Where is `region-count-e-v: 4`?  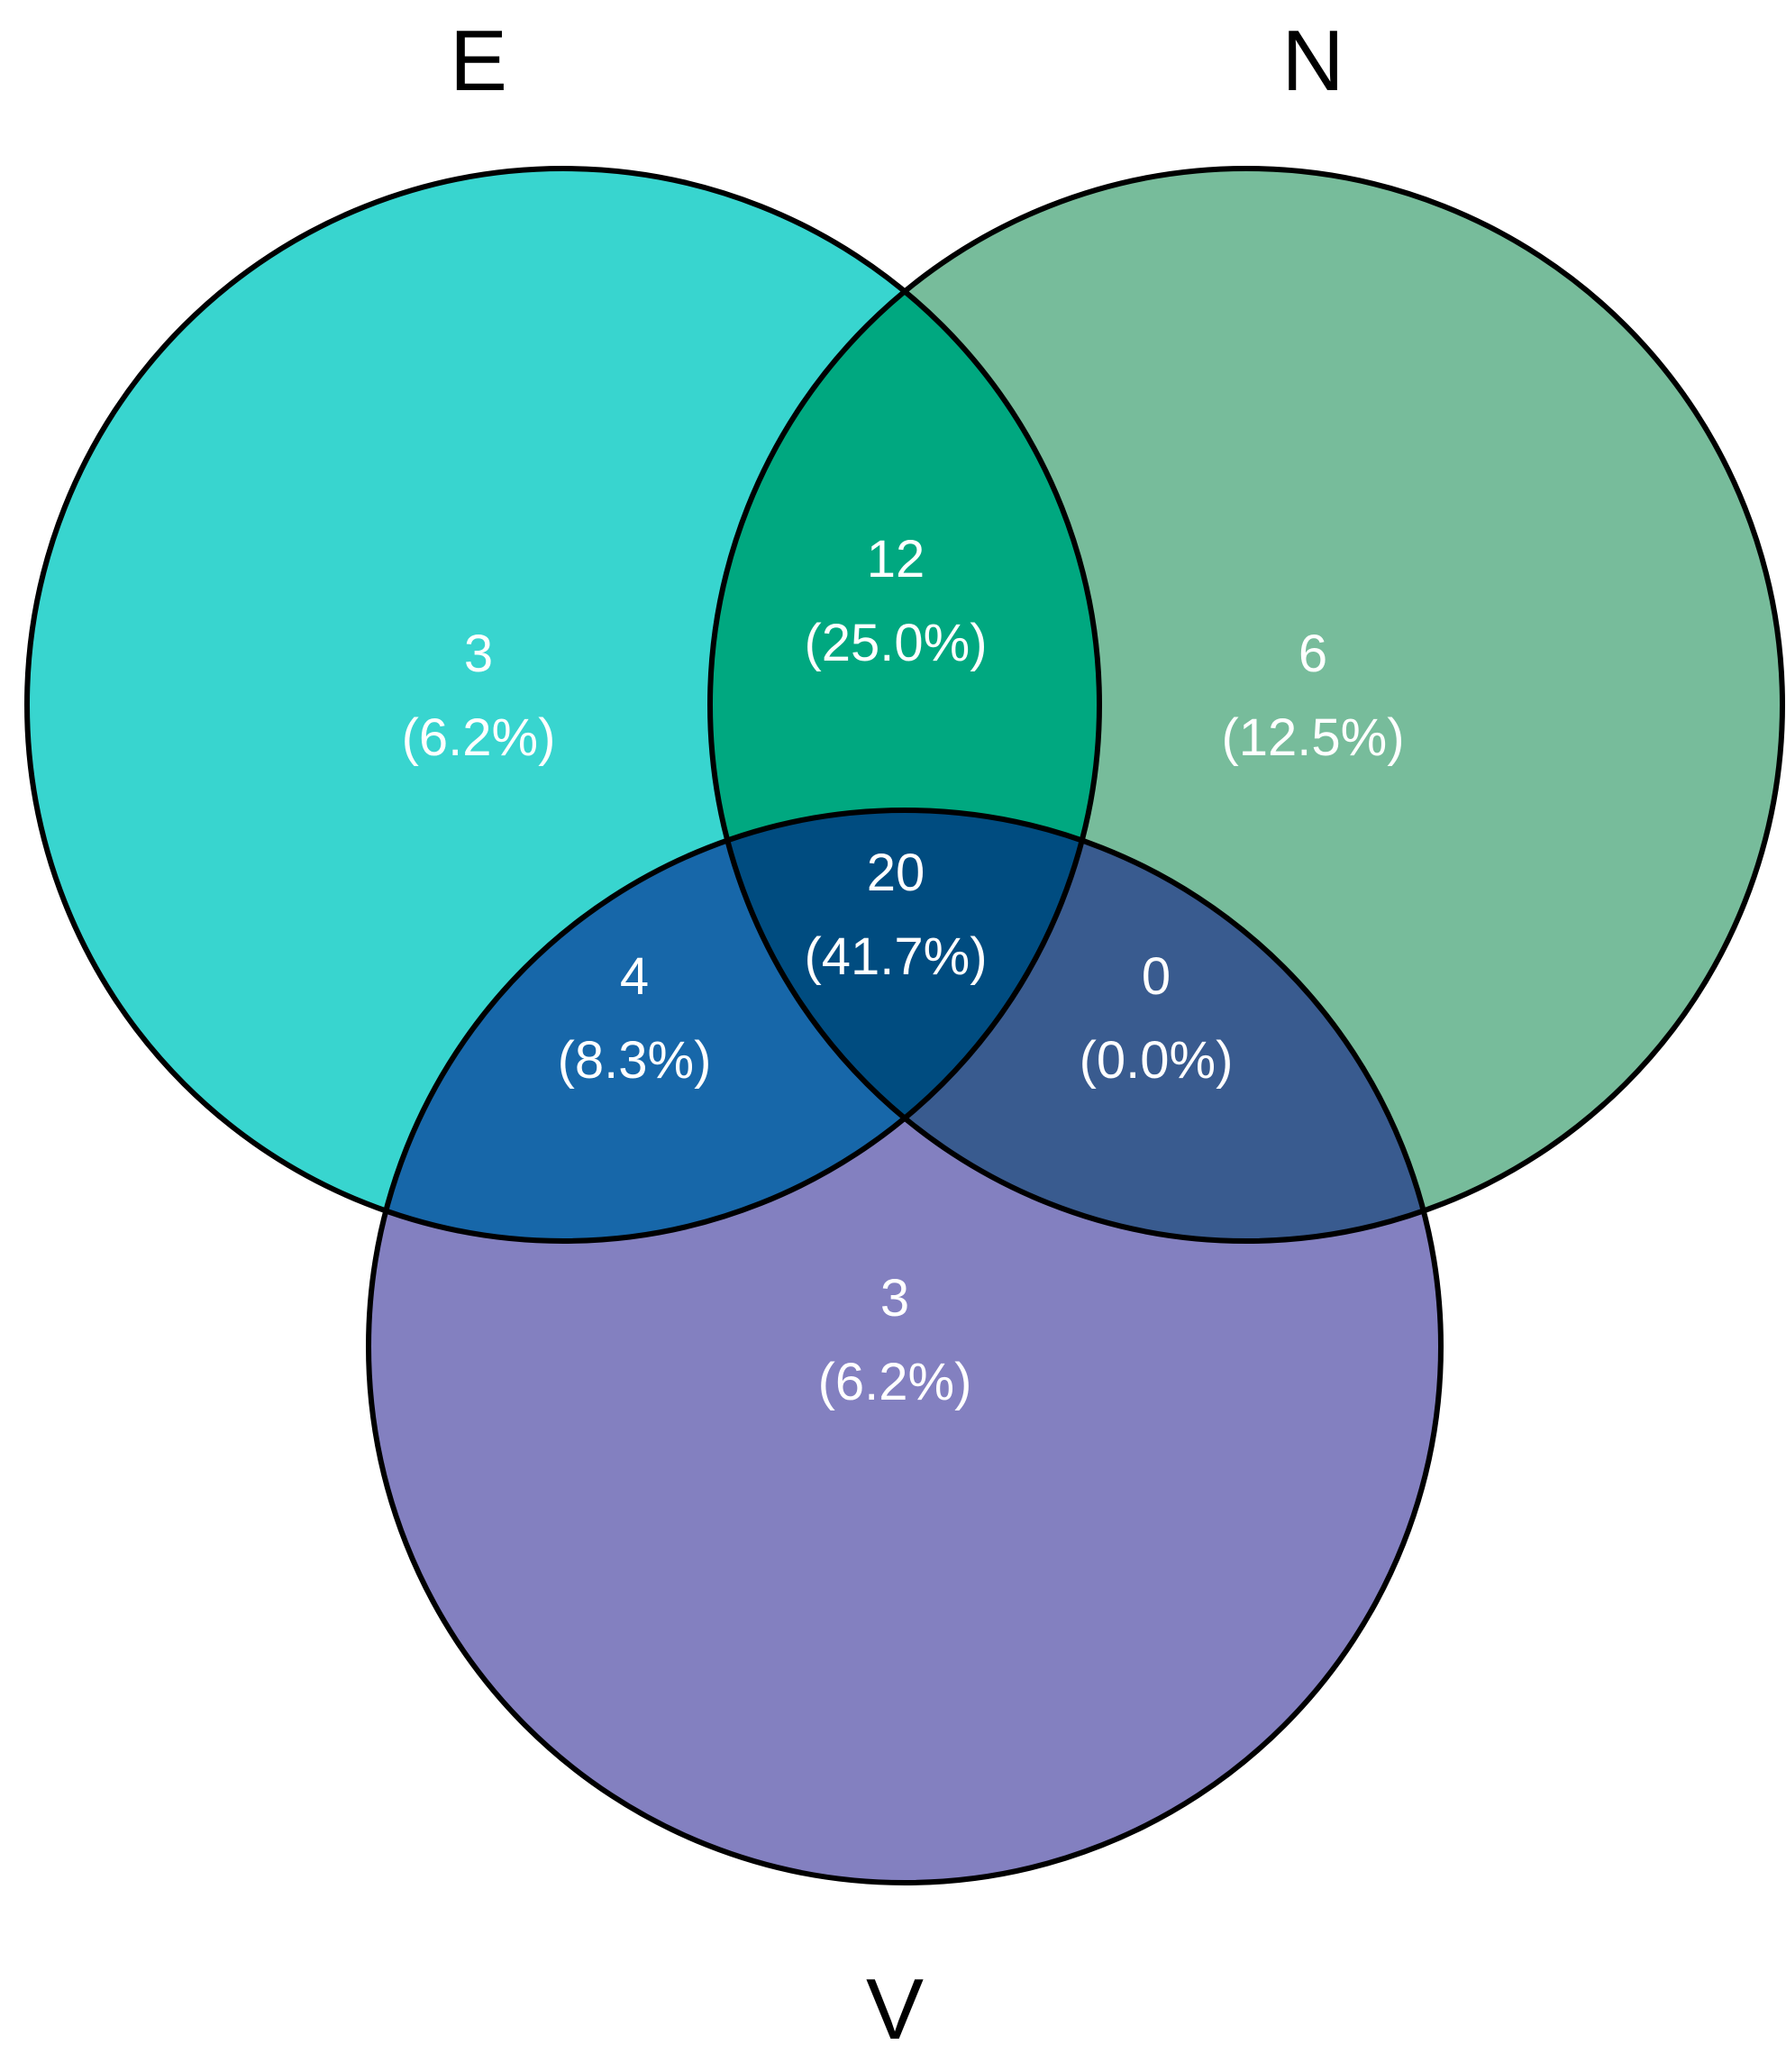 region-count-e-v: 4 is located at coordinates (634, 976).